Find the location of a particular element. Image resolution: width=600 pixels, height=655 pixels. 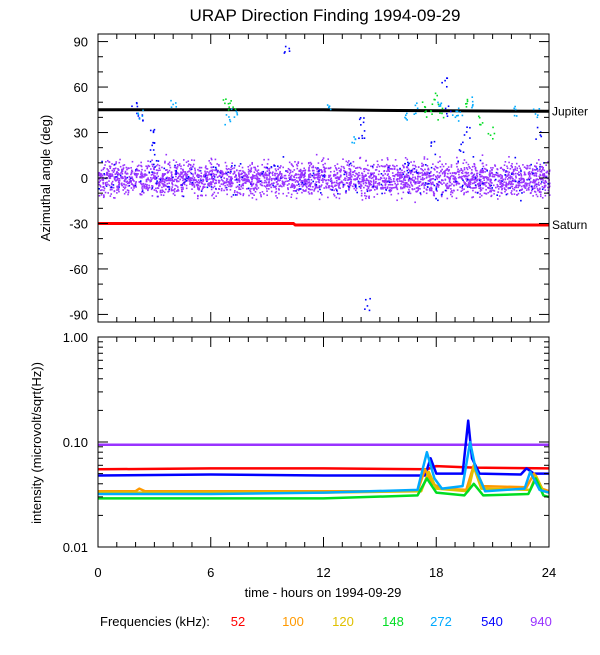

frequency-legend: Frequencies (kHz): 52 100 120 148 272 540 940 is located at coordinates (326, 621).